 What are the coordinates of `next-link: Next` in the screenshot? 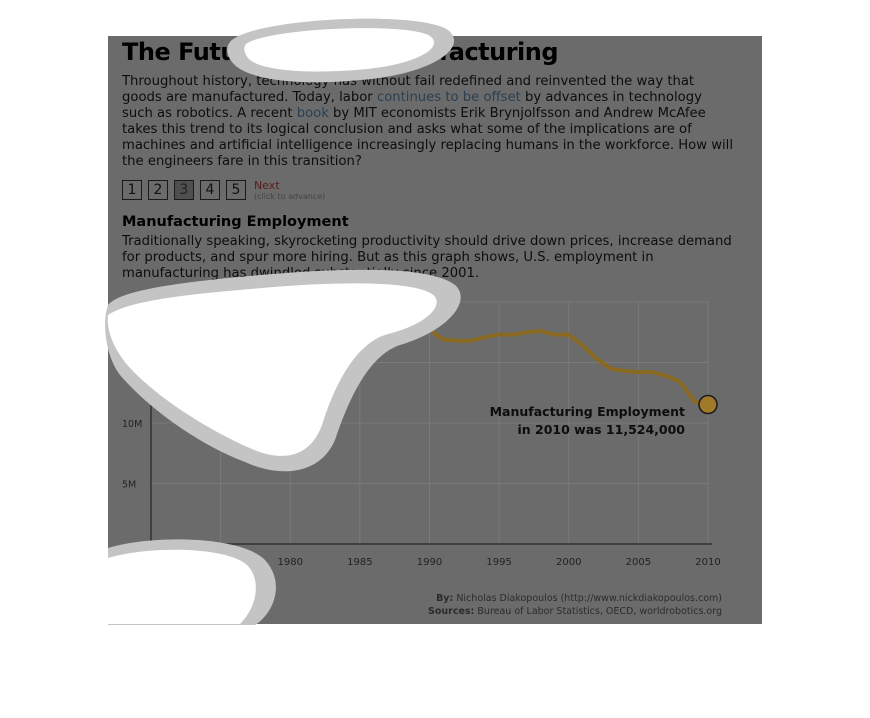 It's located at (267, 185).